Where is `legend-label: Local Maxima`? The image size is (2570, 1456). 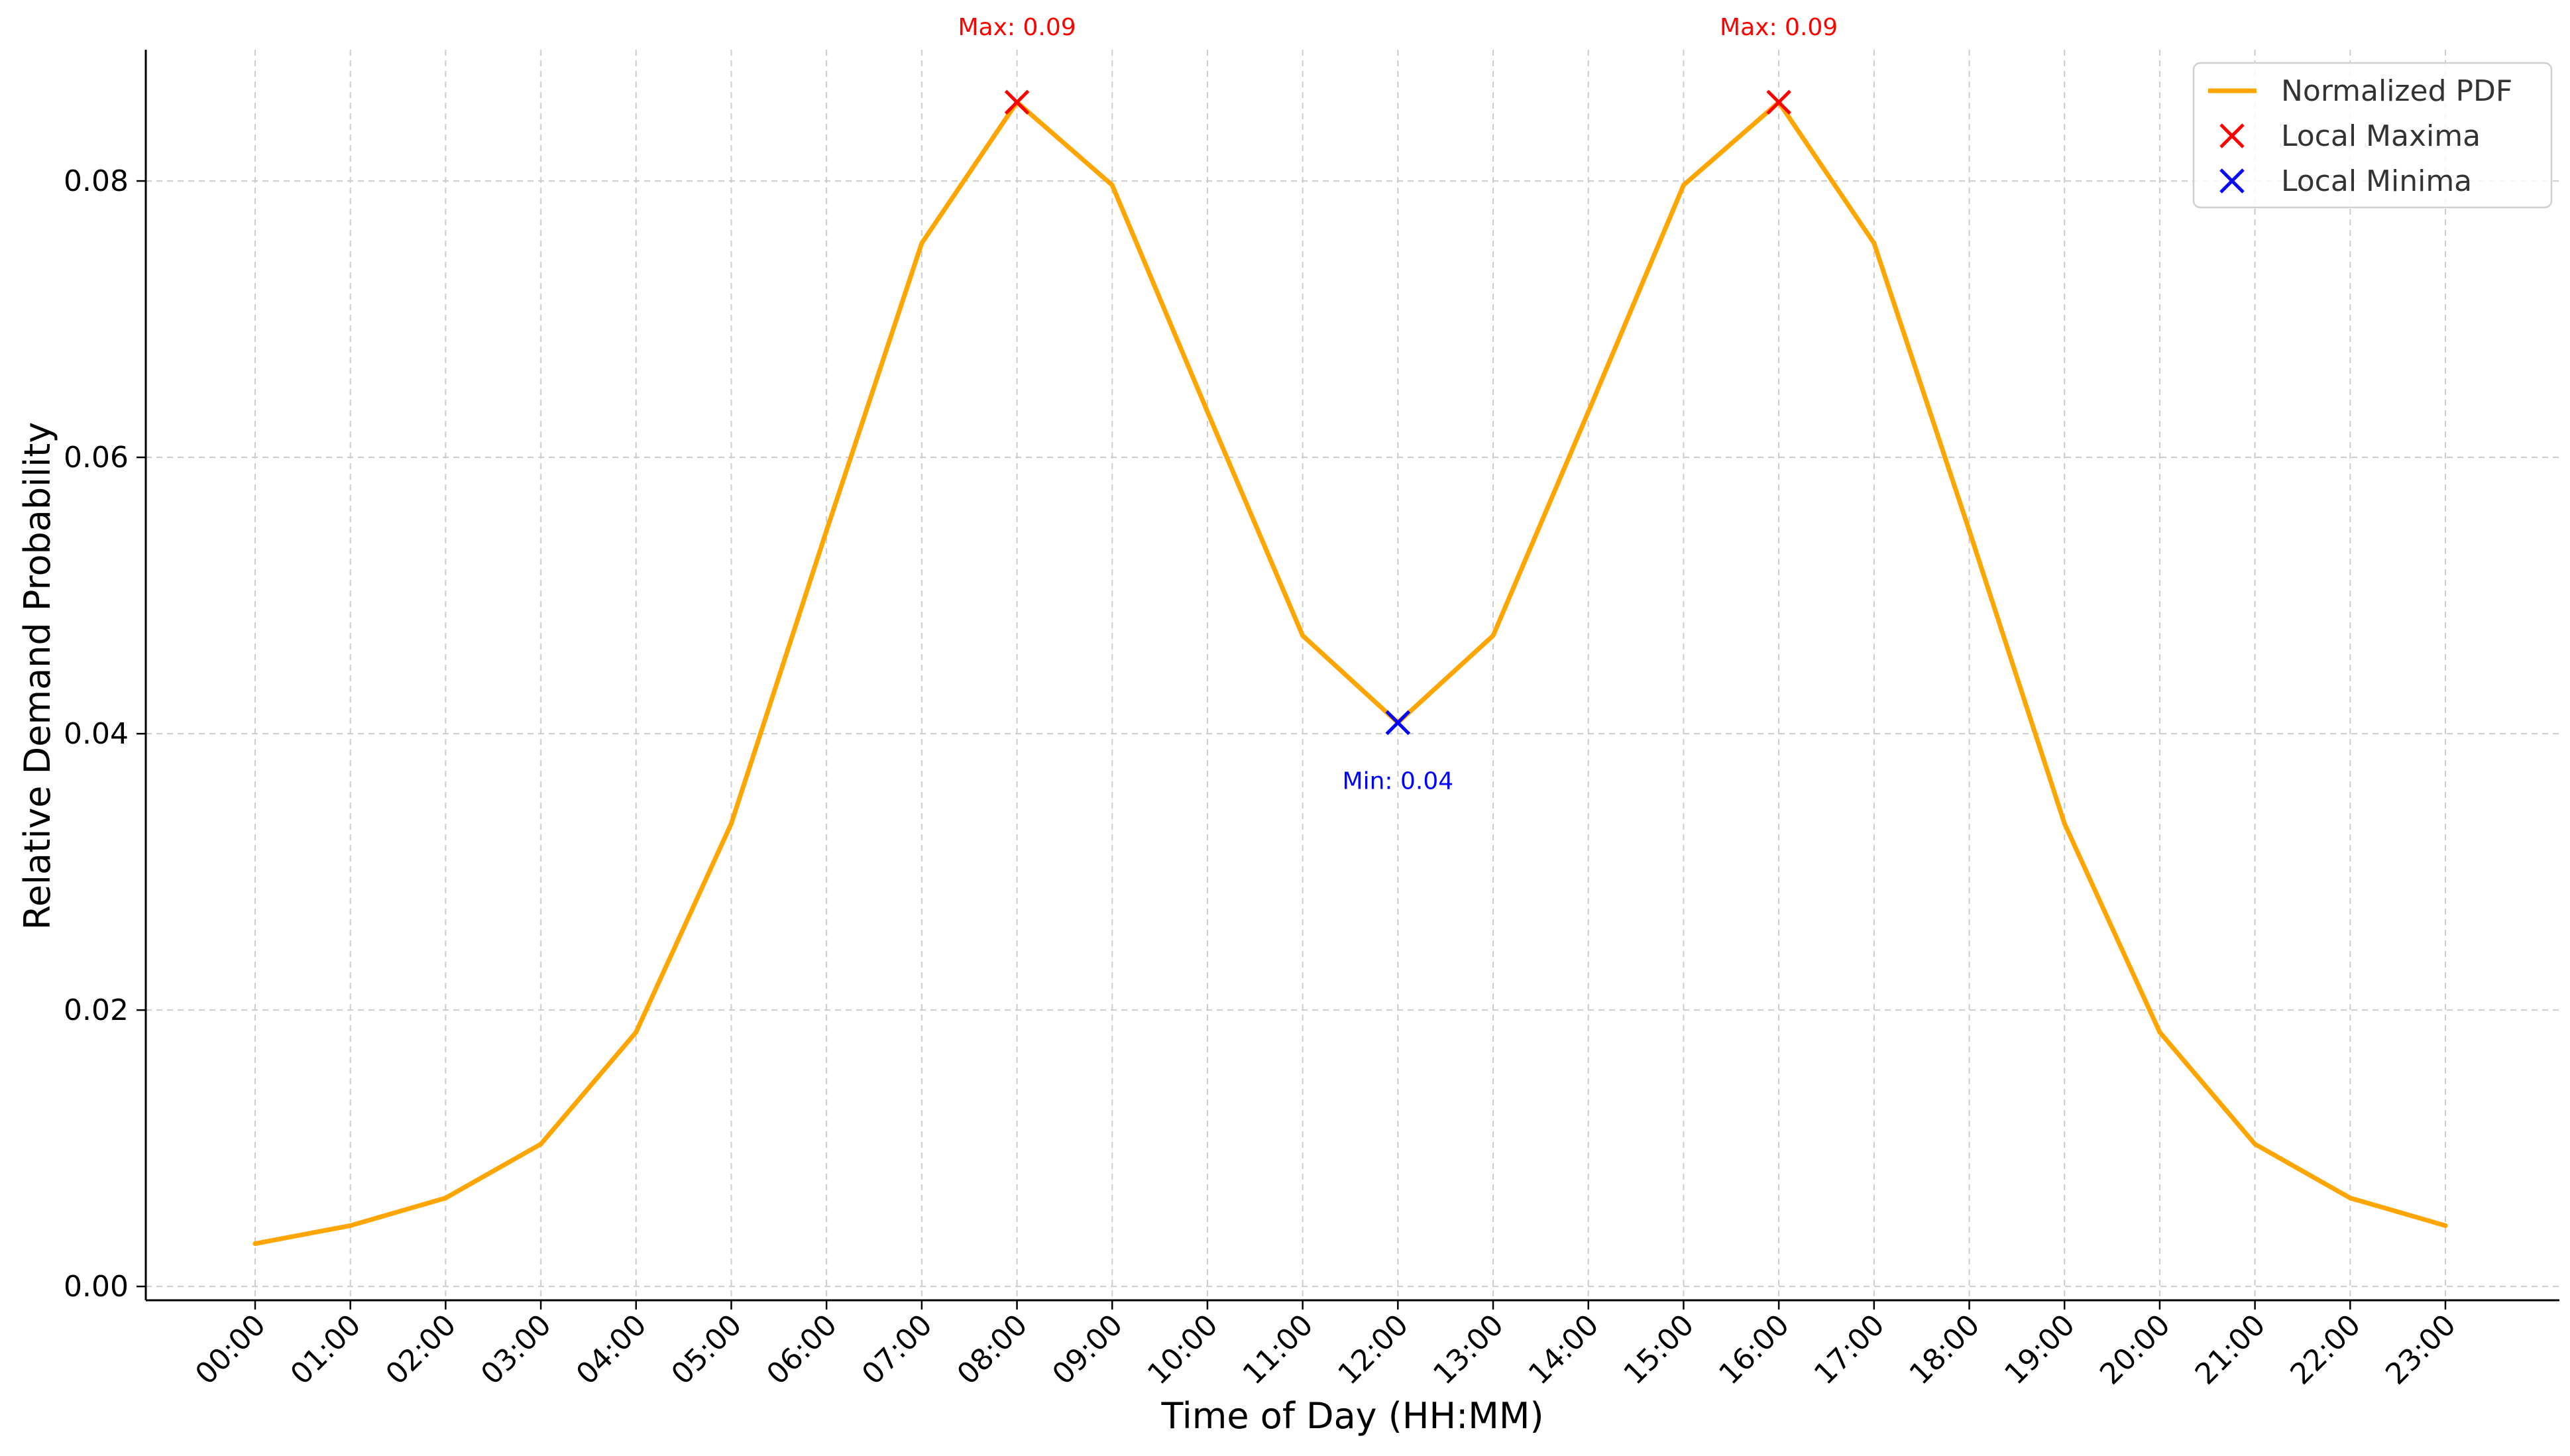 legend-label: Local Maxima is located at coordinates (2381, 136).